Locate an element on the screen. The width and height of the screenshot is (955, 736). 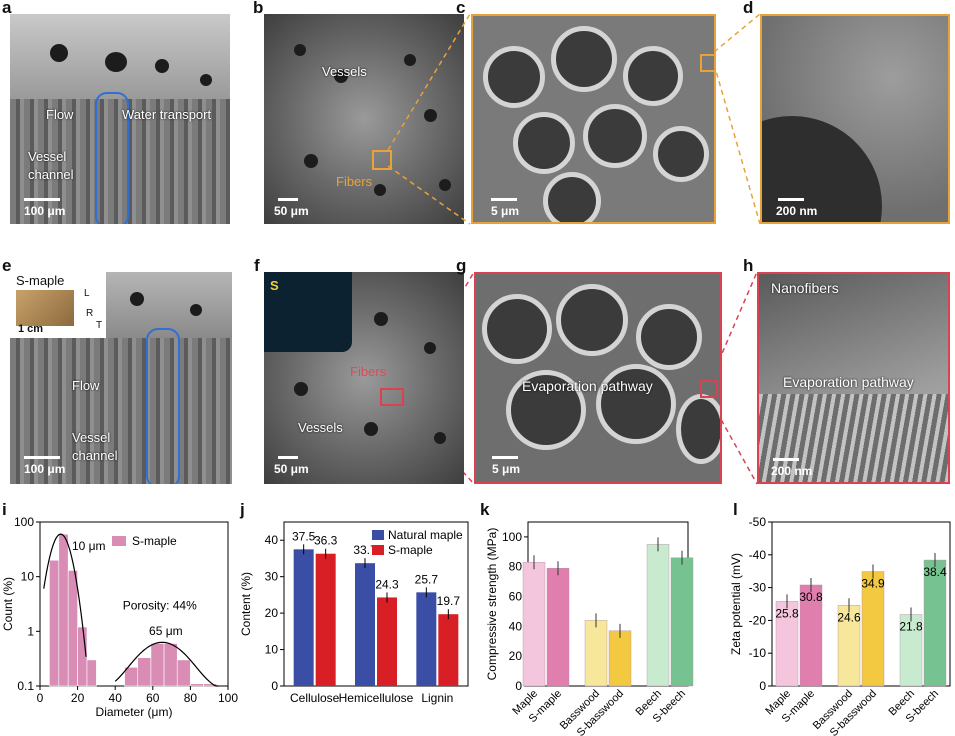
data-label: 24.6 is located at coordinates (849, 617).